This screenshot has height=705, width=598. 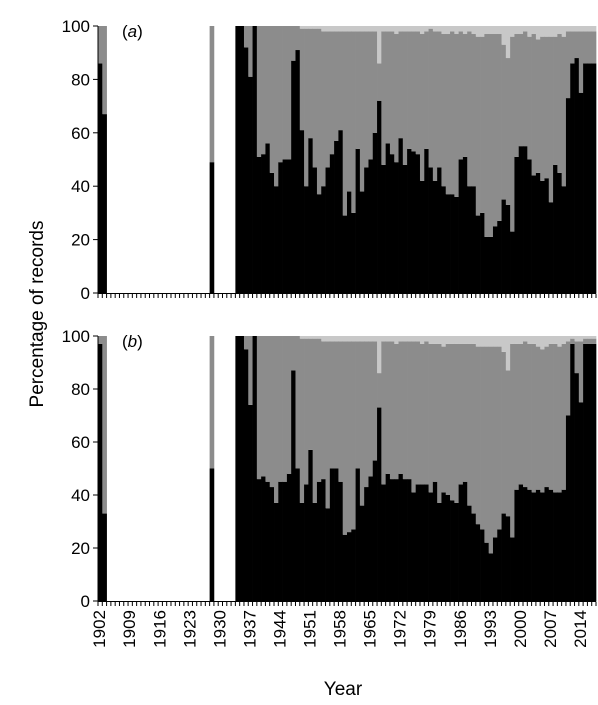 I want to click on panel-label: (b), so click(x=132, y=341).